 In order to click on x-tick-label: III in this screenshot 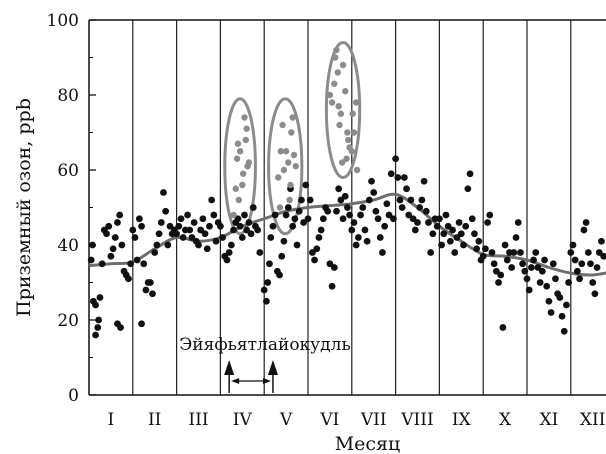, I will do `click(198, 420)`.